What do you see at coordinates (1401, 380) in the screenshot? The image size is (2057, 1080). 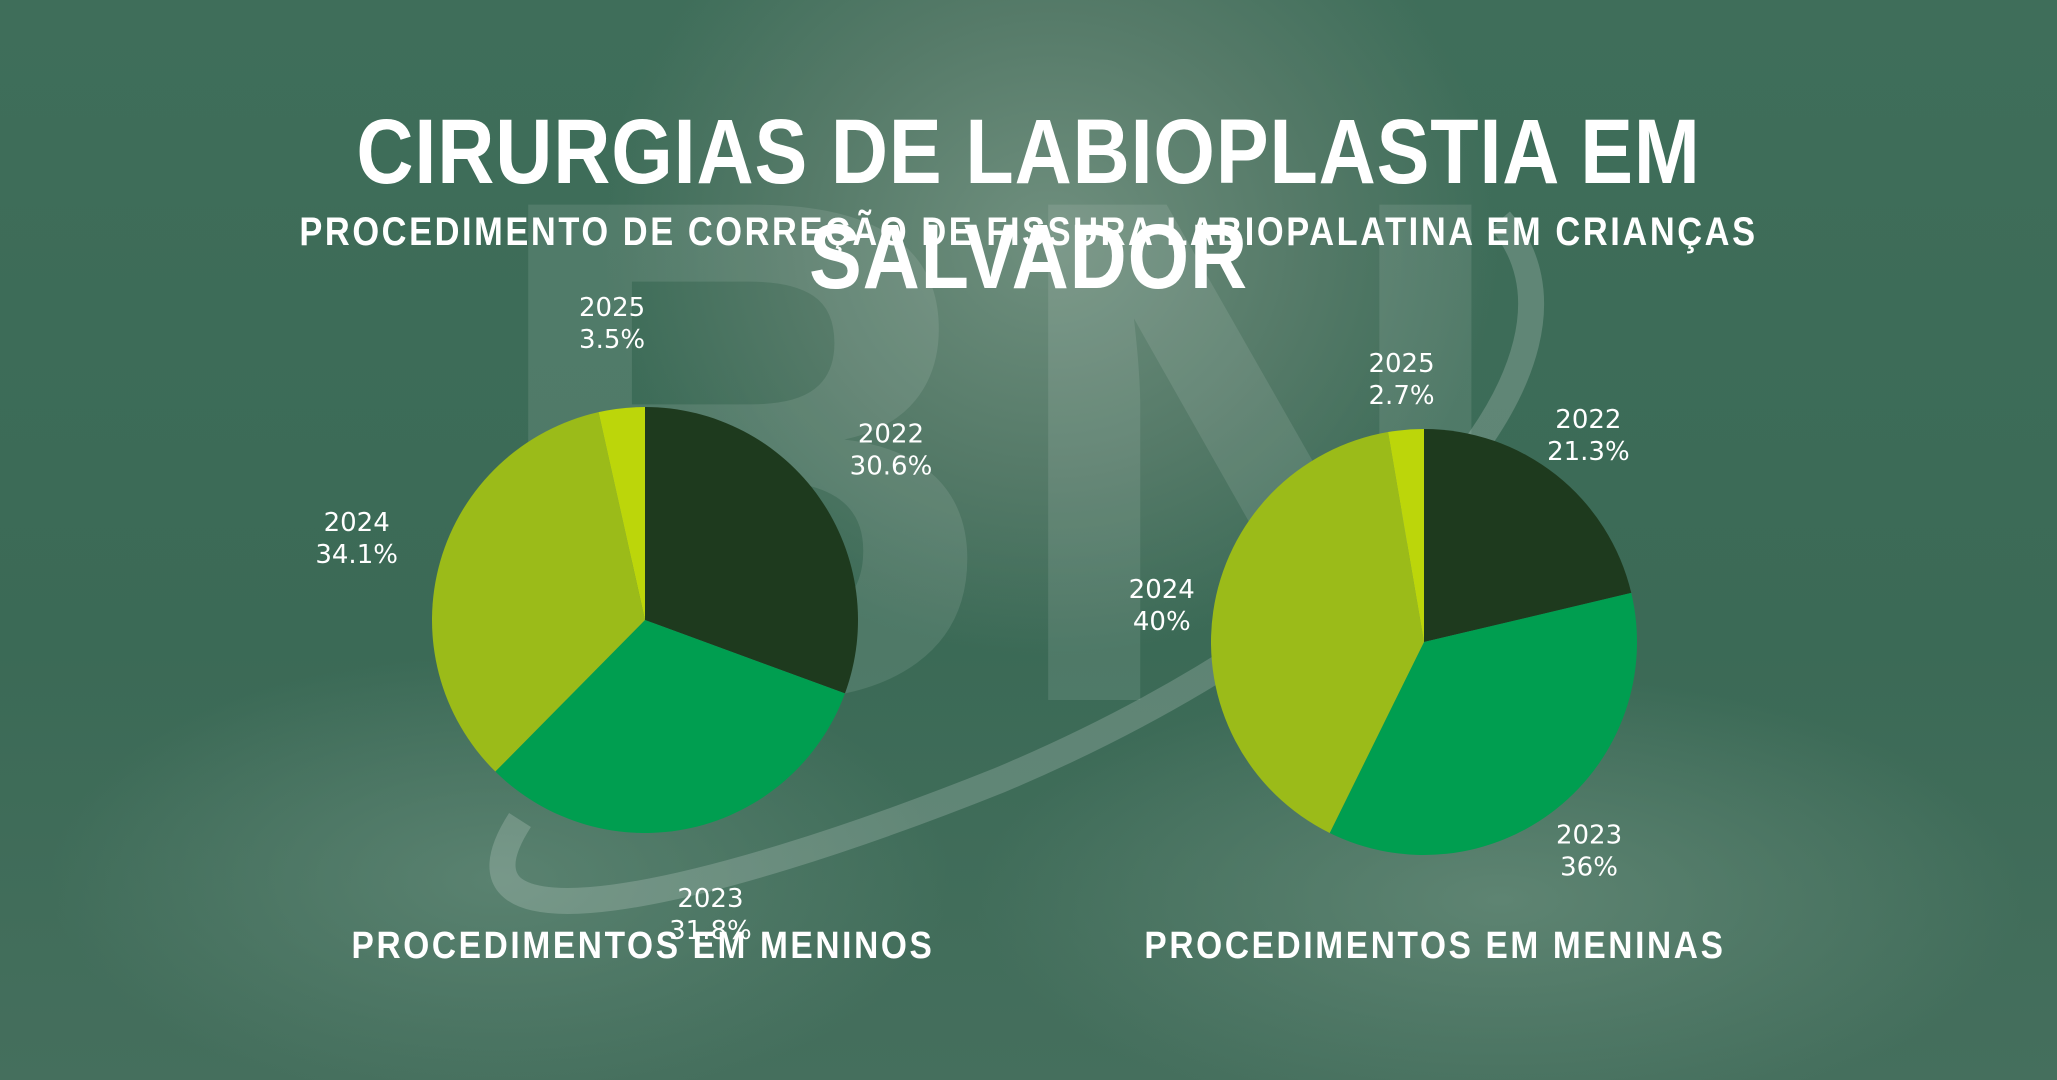 I see `data-label-meninas-2025: 2025 2.7%` at bounding box center [1401, 380].